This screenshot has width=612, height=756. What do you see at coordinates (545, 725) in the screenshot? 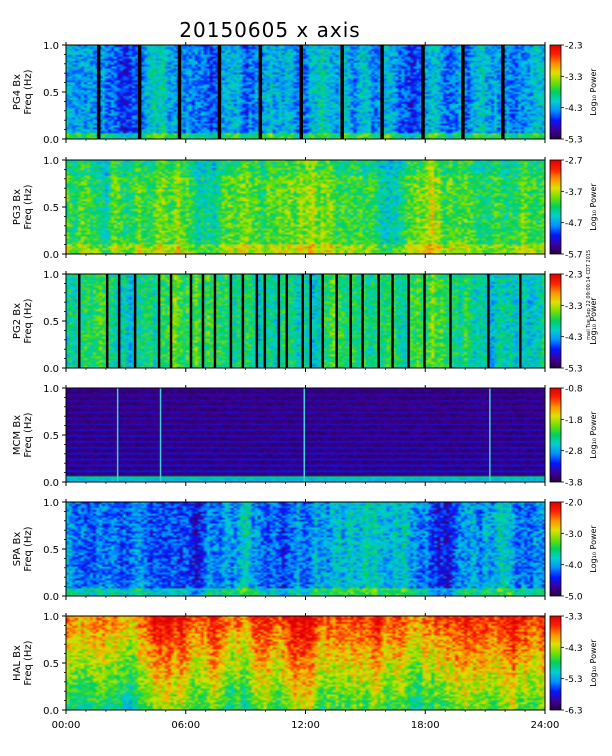
I see `x-tick-label: 24:00` at bounding box center [545, 725].